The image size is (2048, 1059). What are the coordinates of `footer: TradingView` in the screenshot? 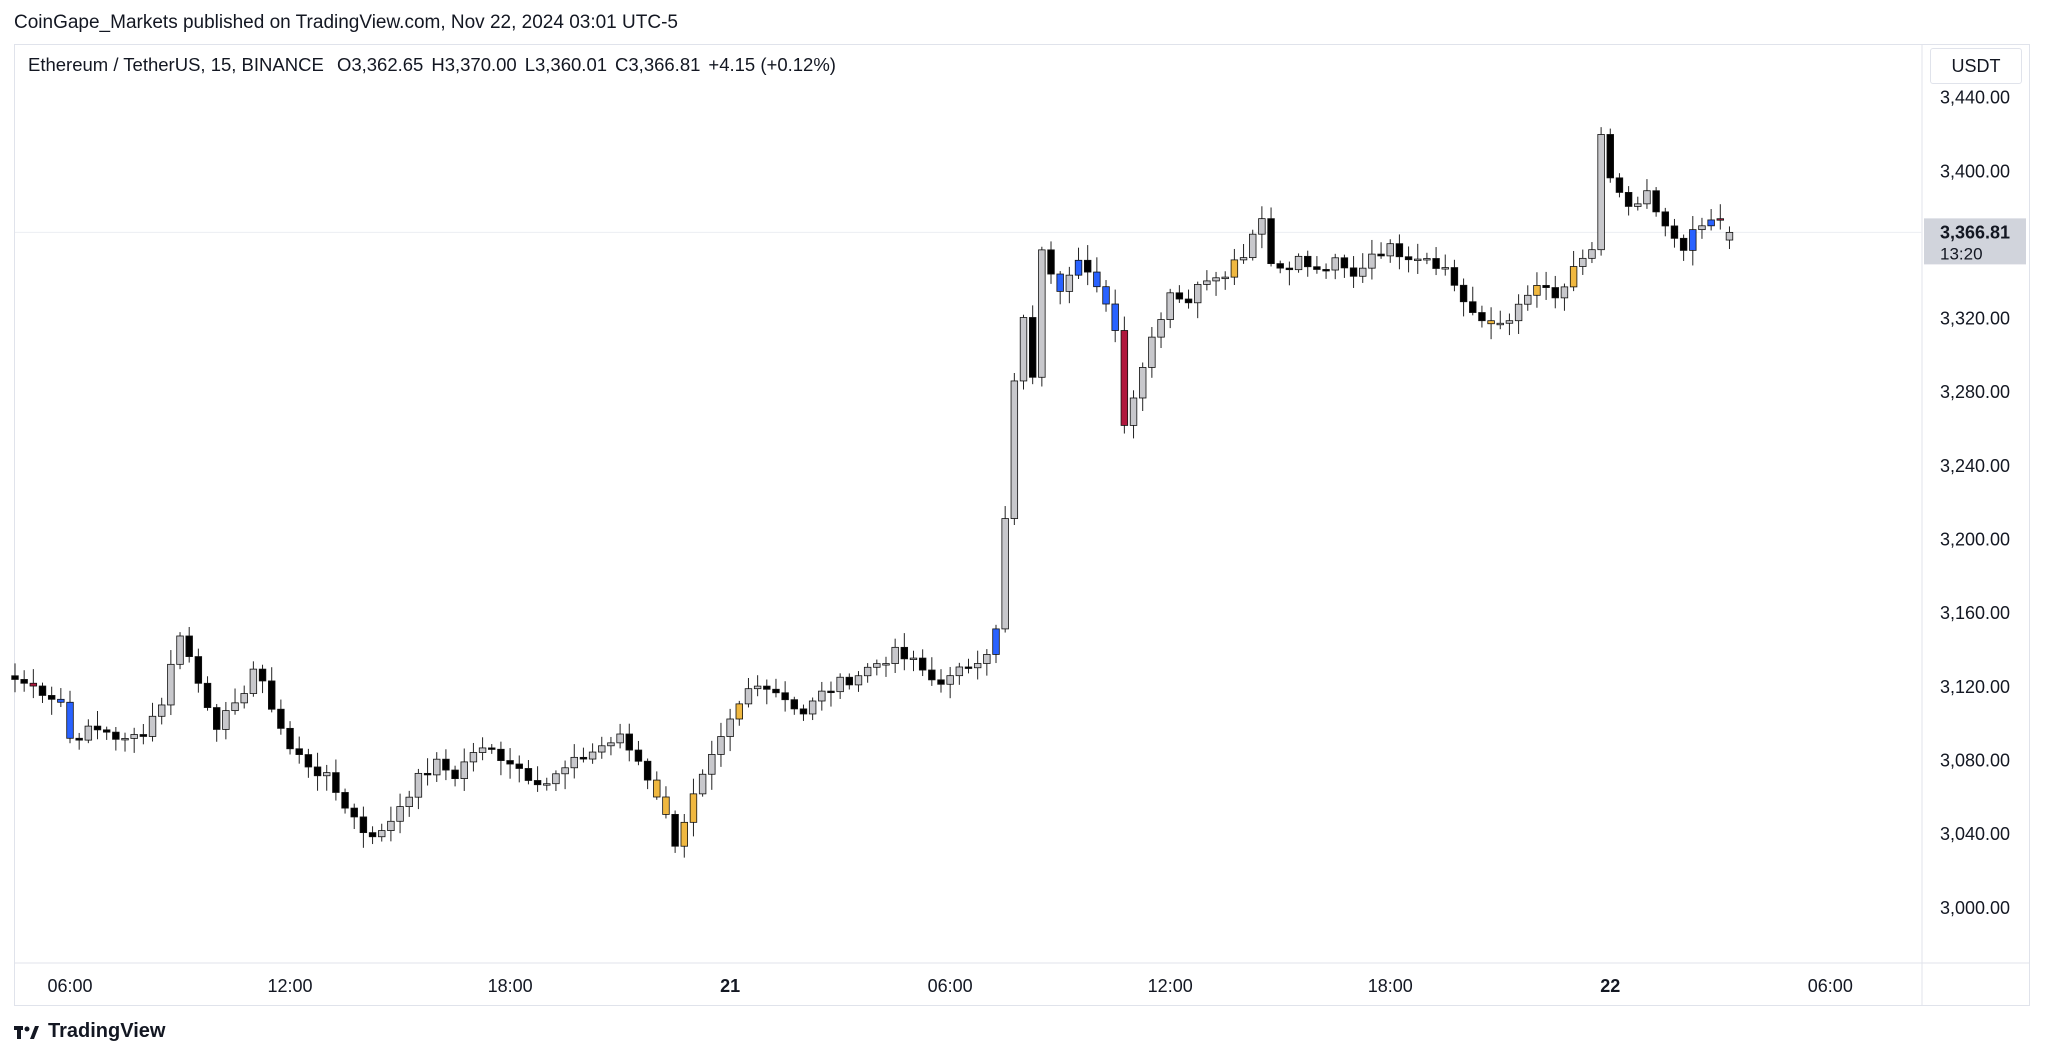 It's located at (89, 1031).